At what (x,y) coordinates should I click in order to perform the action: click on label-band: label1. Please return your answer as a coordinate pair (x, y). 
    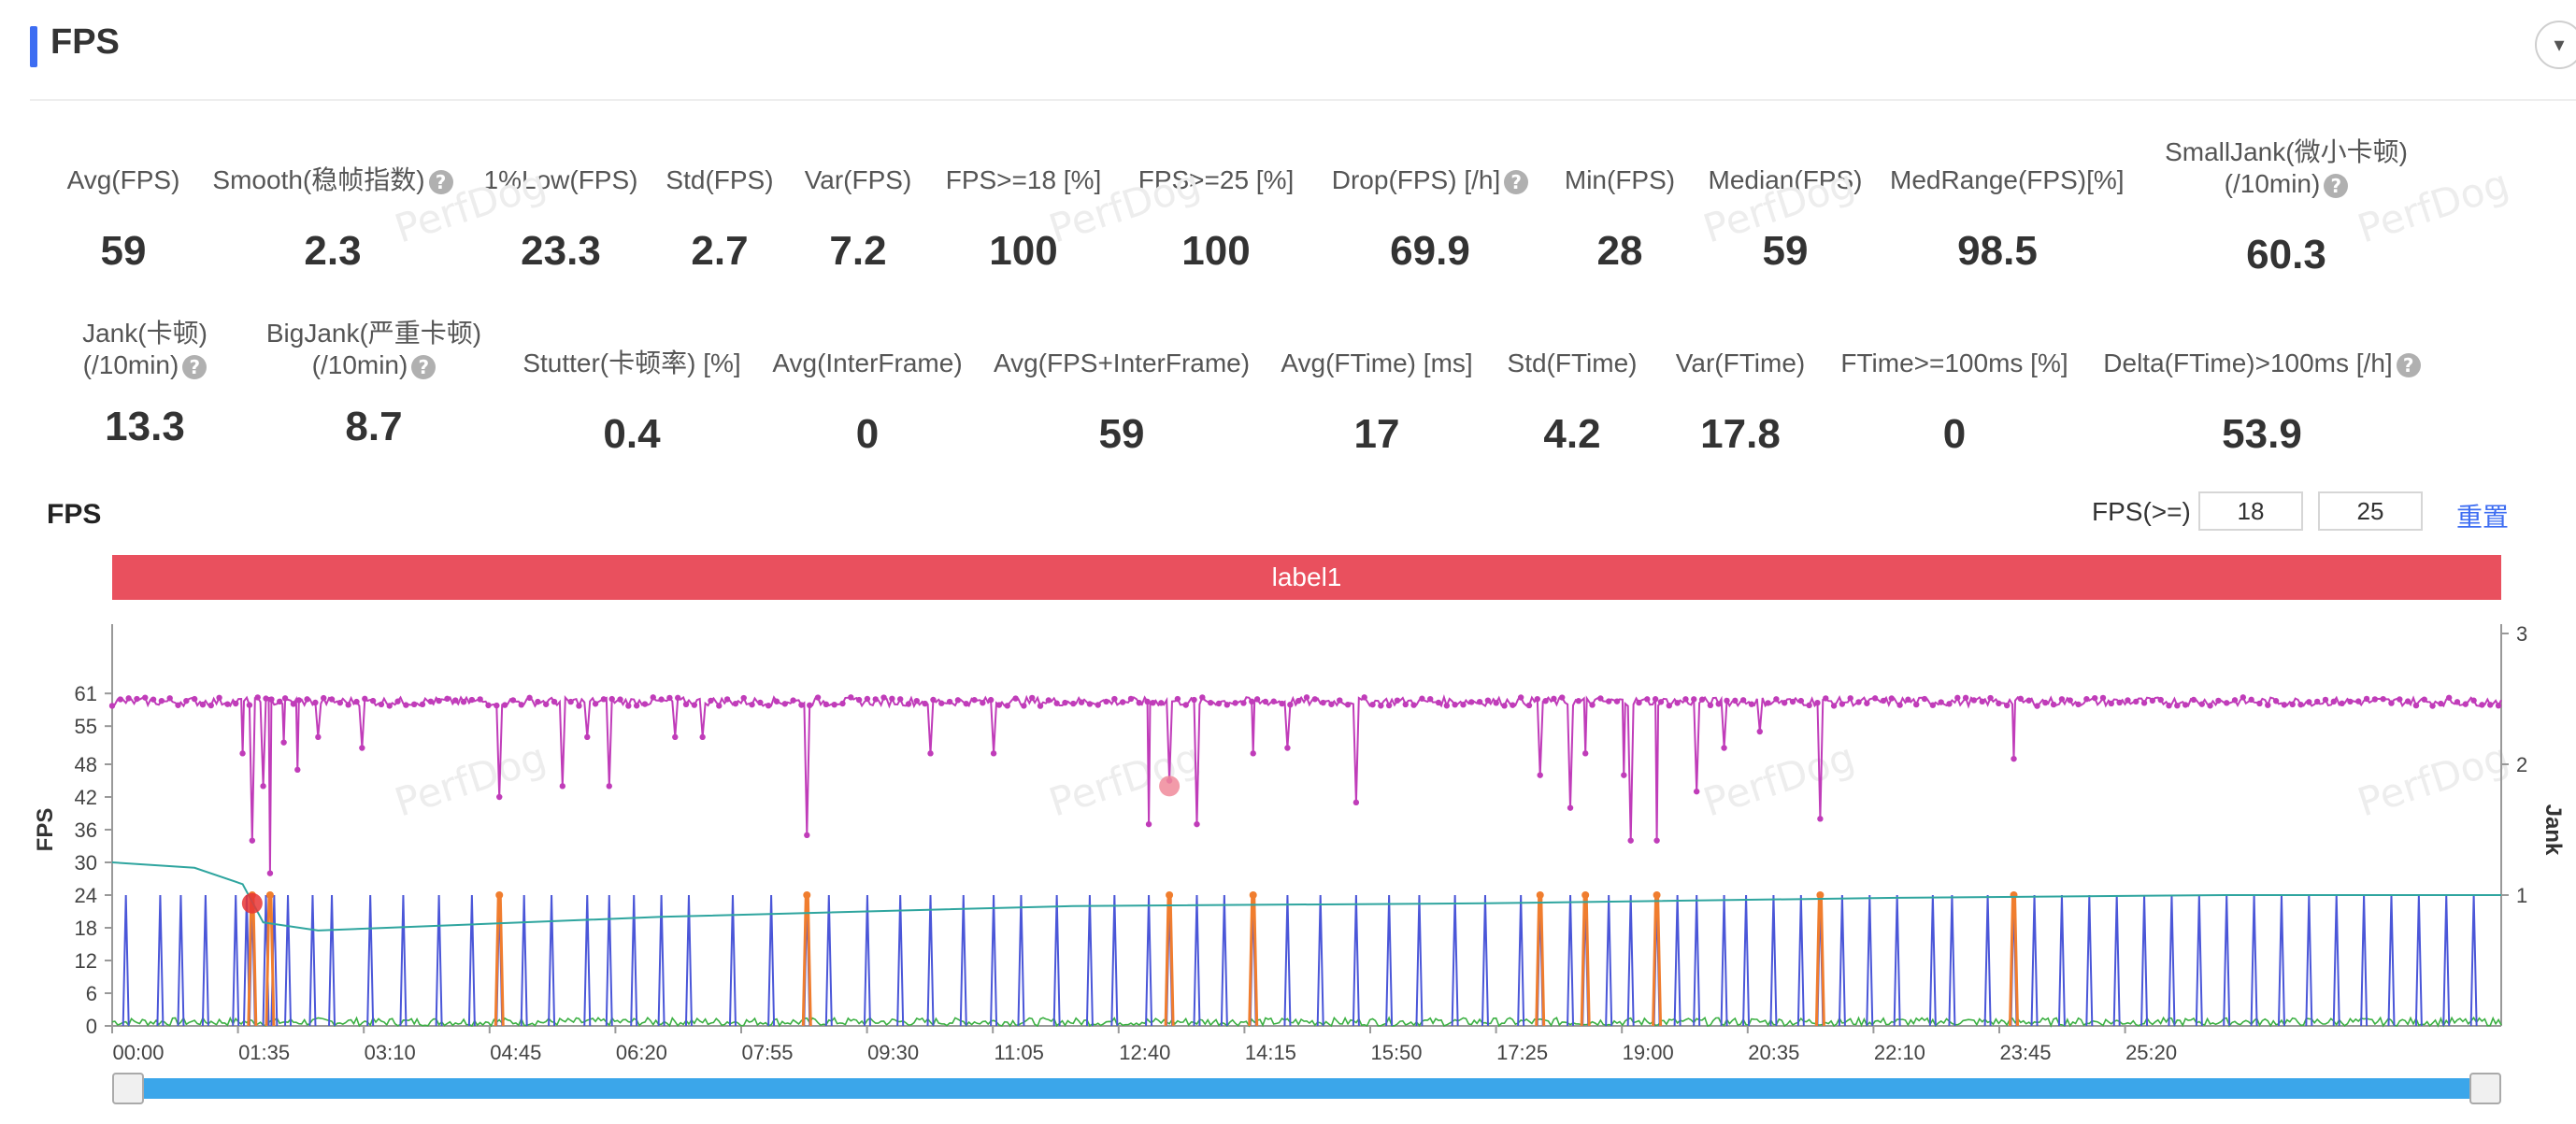
    Looking at the image, I should click on (1306, 578).